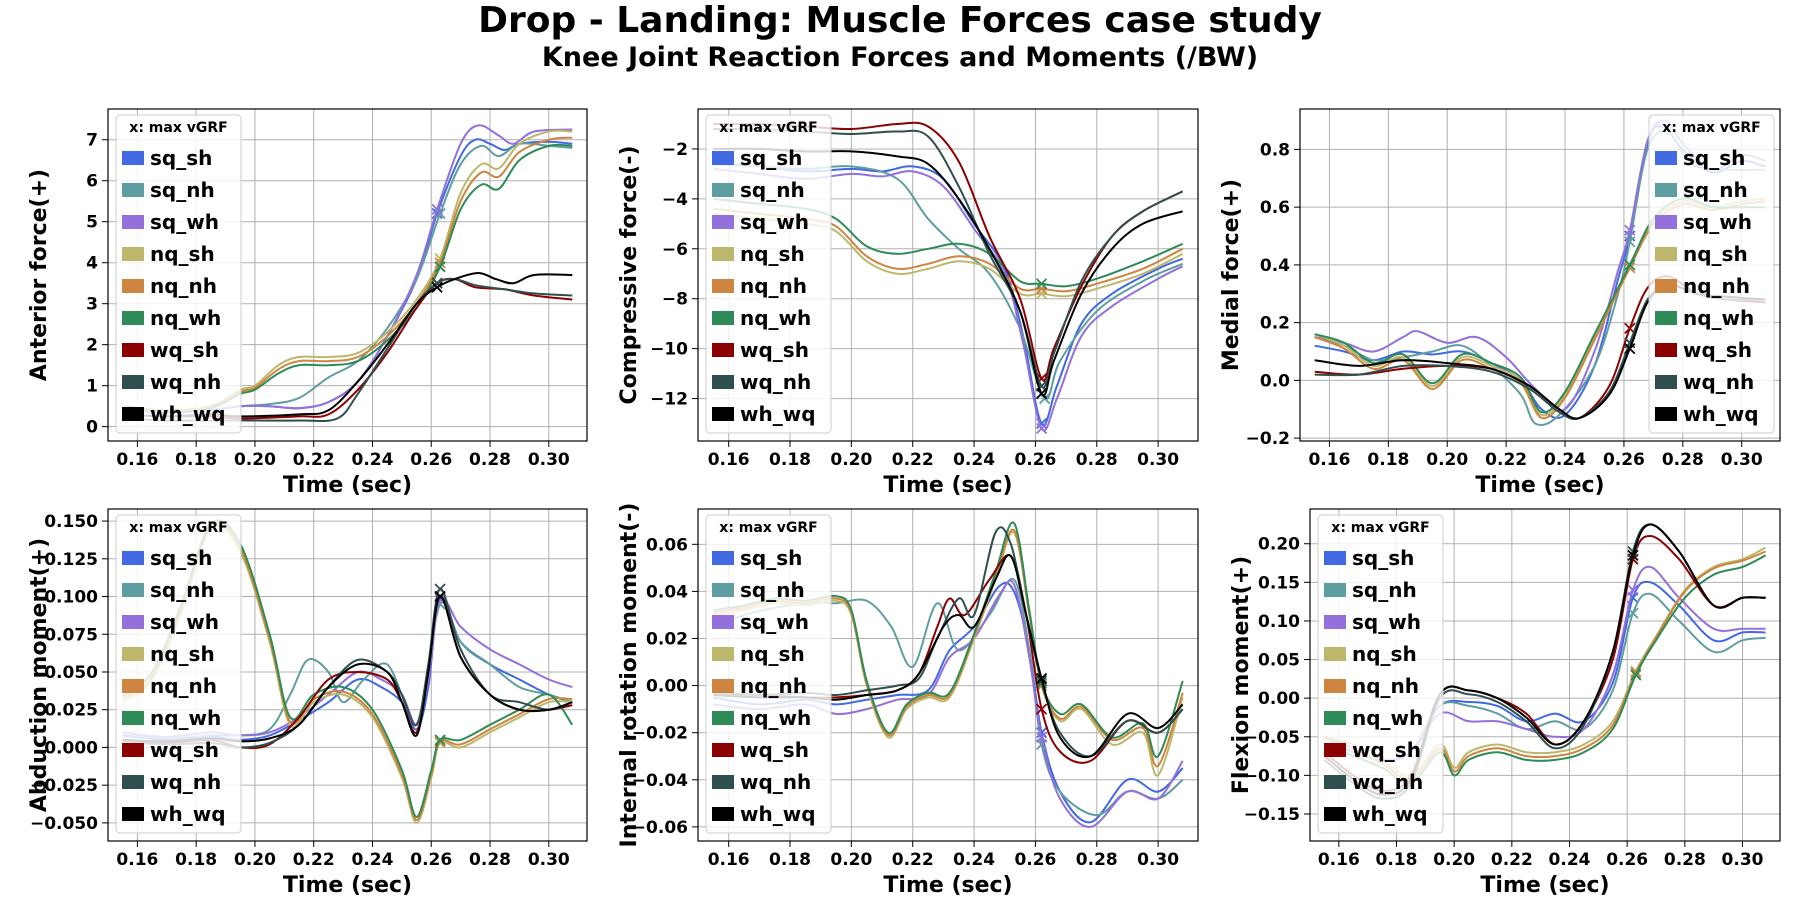  Describe the element at coordinates (92, 346) in the screenshot. I see `y-tick-label: 2` at that location.